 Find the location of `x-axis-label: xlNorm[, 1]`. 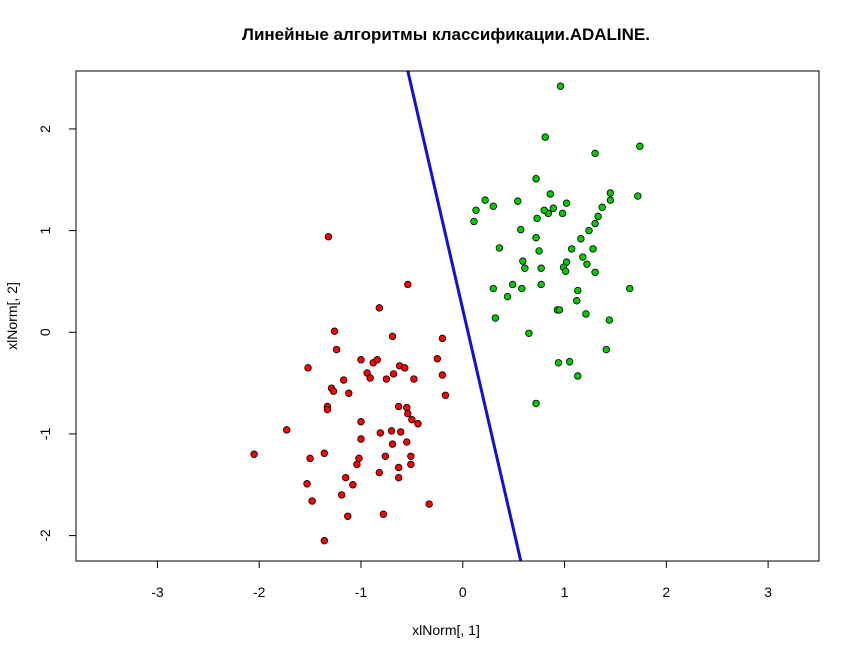

x-axis-label: xlNorm[, 1] is located at coordinates (446, 630).